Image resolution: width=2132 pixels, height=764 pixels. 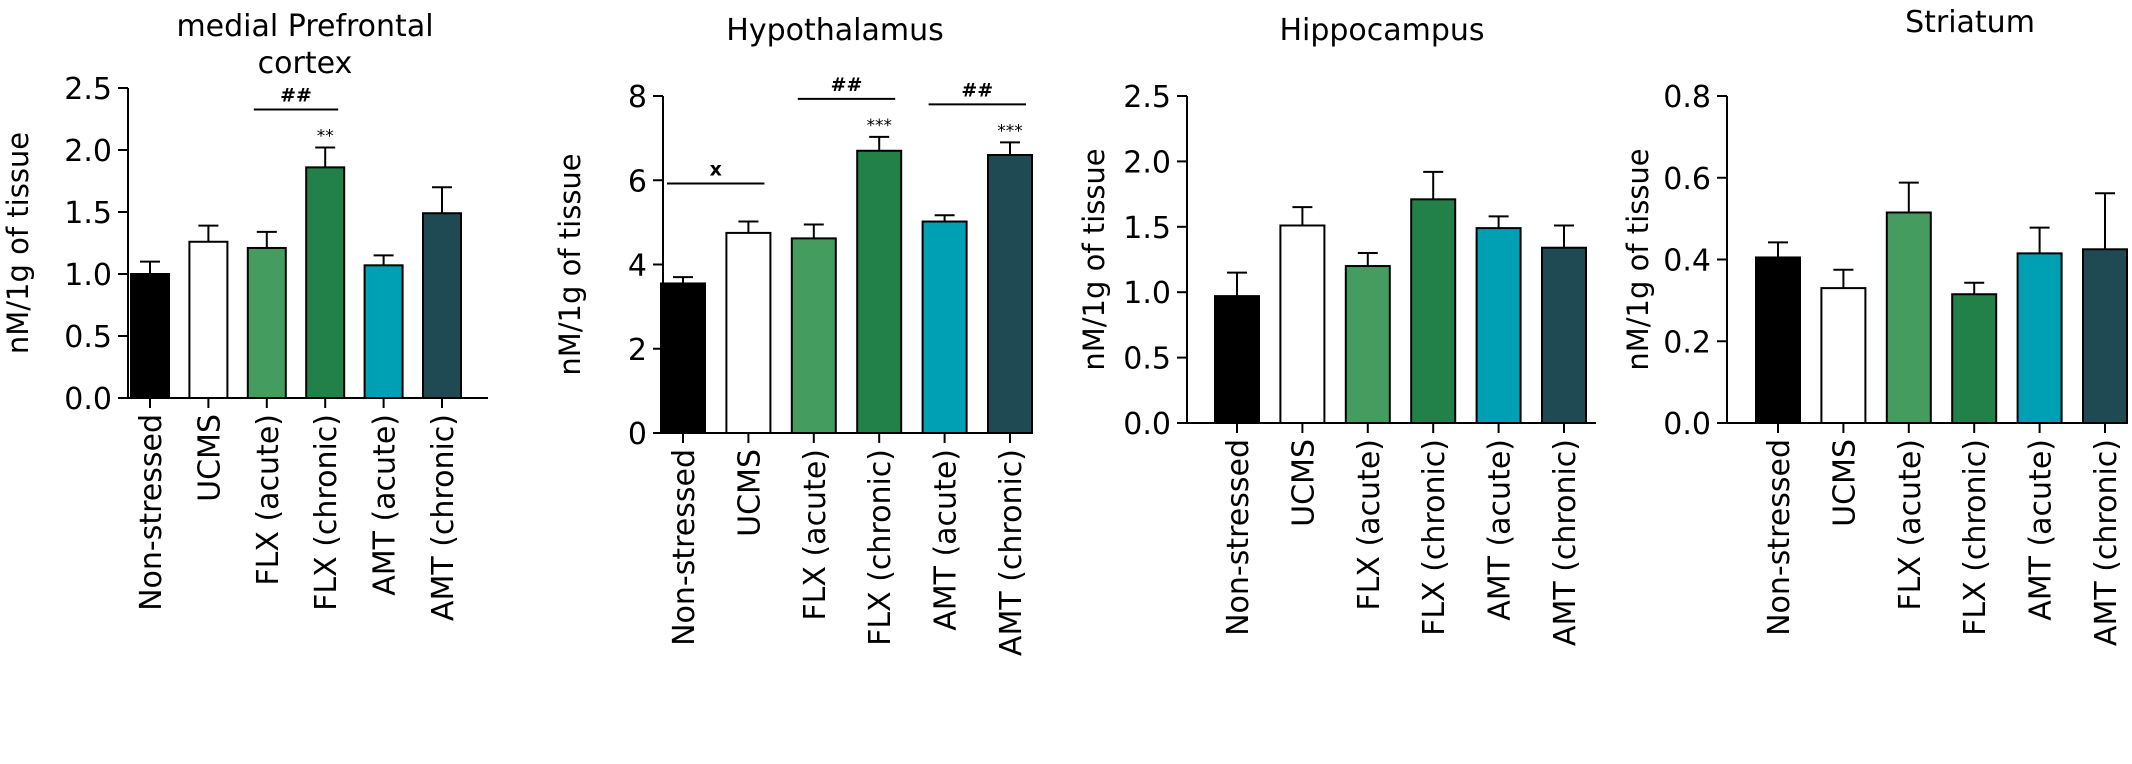 I want to click on chart-title-4: Striatum, so click(x=1970, y=22).